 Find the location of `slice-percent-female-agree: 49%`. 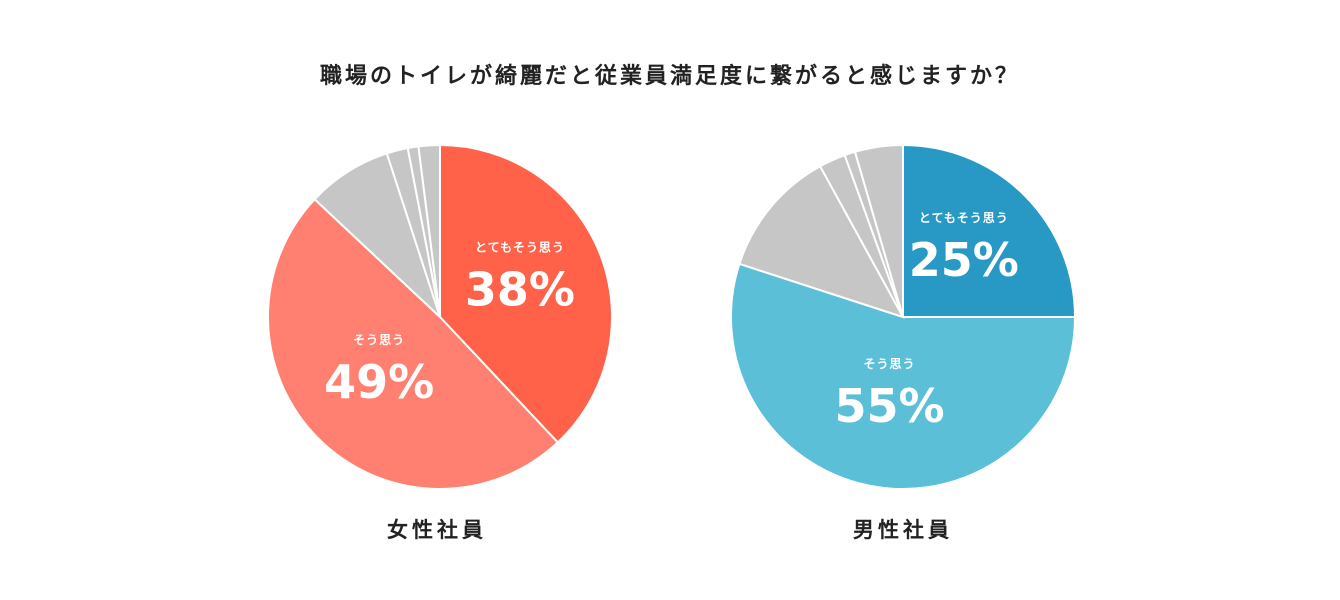

slice-percent-female-agree: 49% is located at coordinates (379, 382).